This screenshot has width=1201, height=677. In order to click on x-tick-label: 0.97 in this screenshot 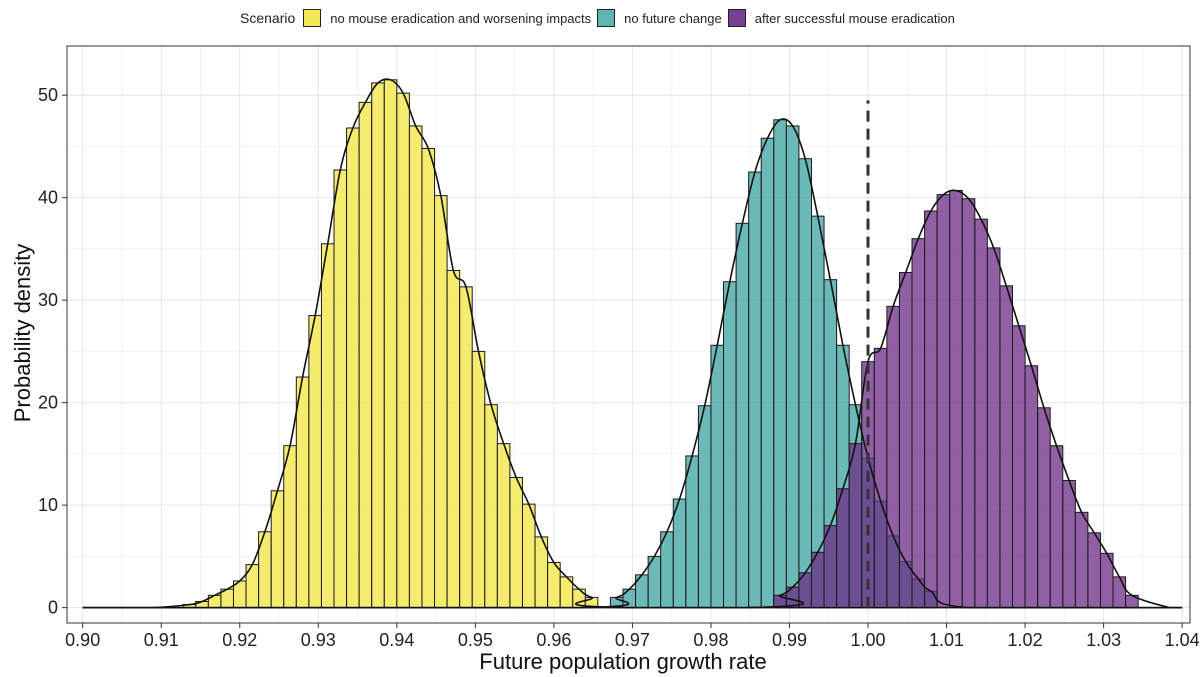, I will do `click(632, 640)`.